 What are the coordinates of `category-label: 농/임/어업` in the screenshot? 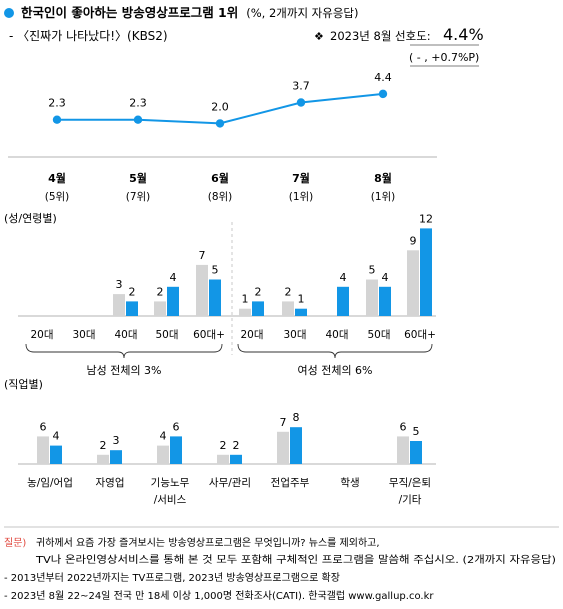 It's located at (50, 482).